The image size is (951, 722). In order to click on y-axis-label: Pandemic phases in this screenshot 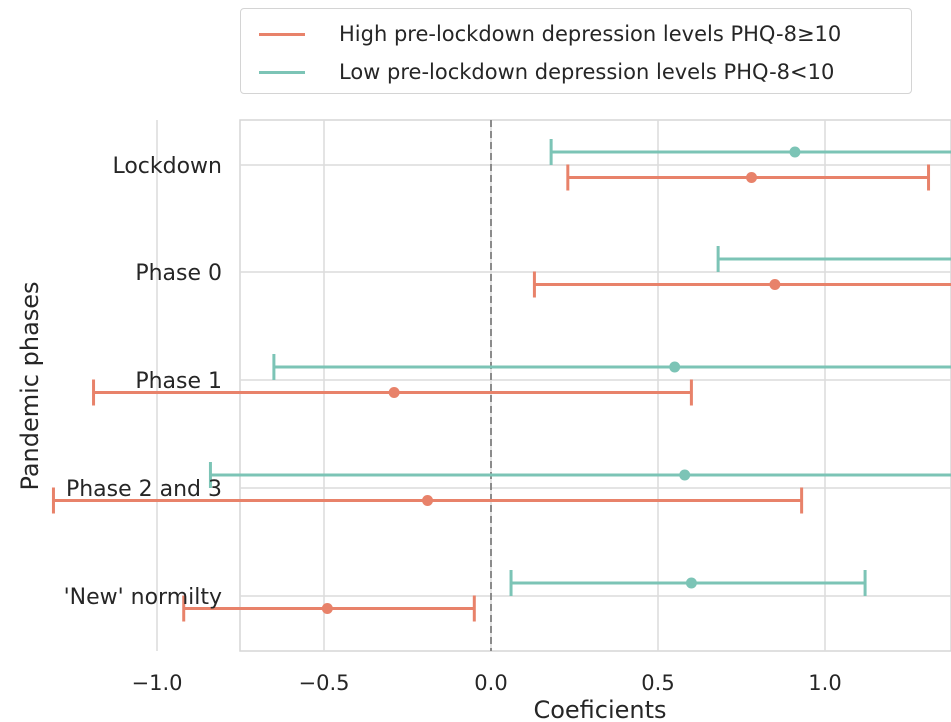, I will do `click(30, 385)`.